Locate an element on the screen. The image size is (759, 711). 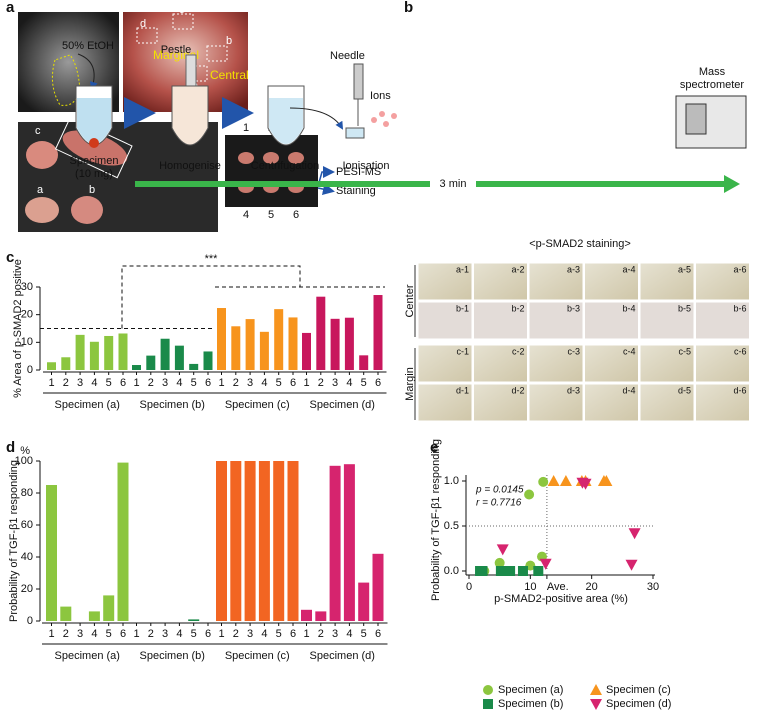
ions-label: Ions is located at coordinates (380, 96).